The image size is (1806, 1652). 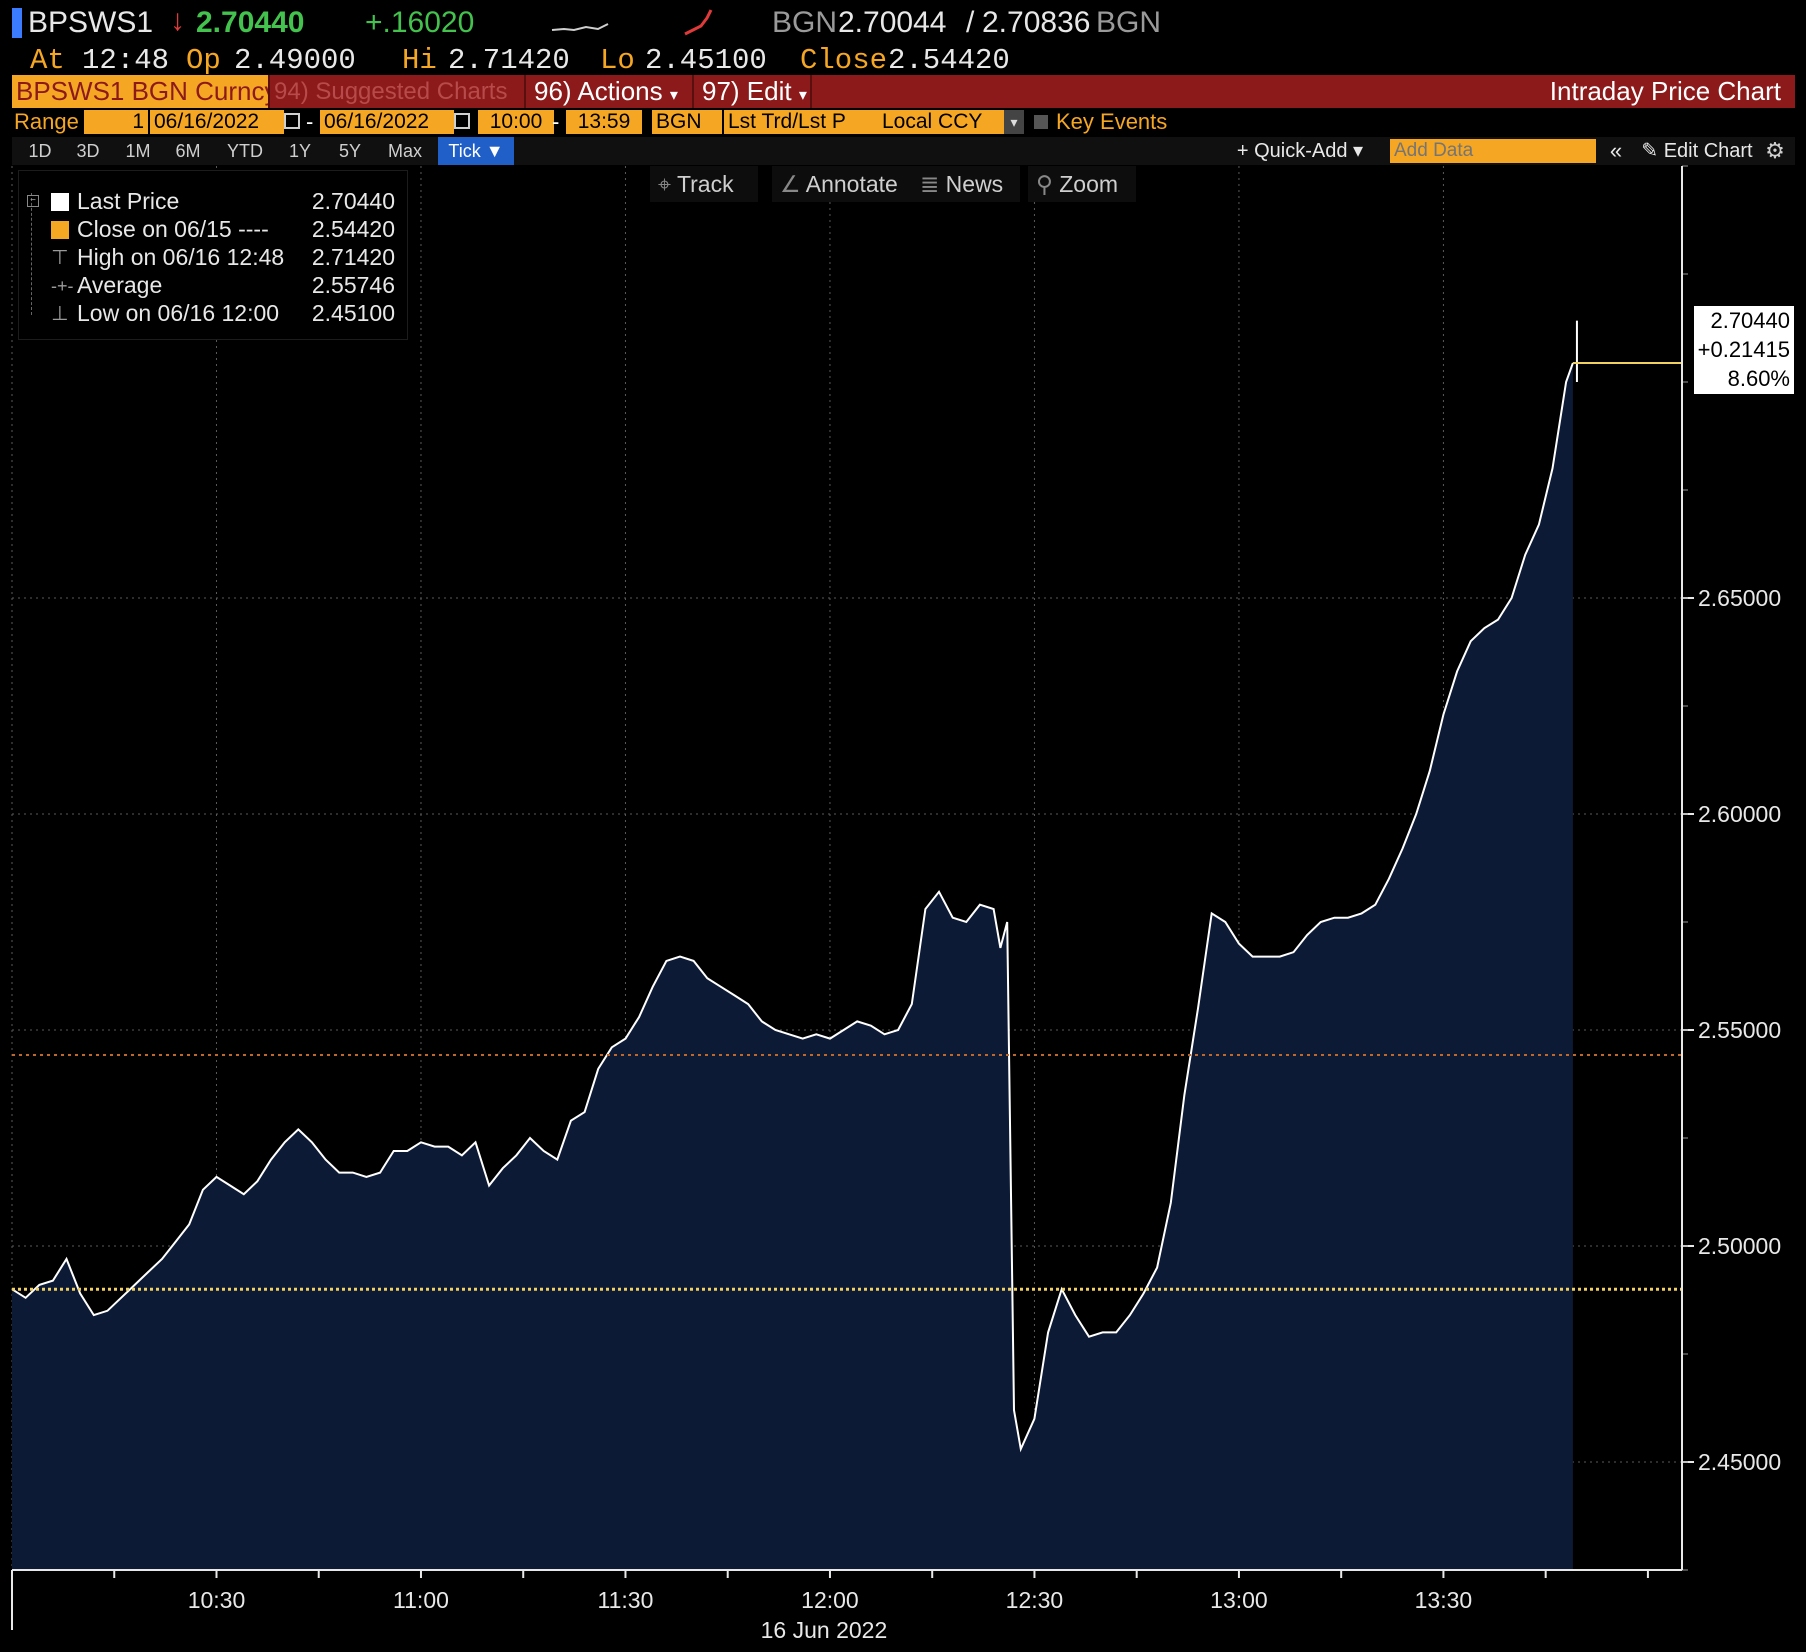 What do you see at coordinates (178, 313) in the screenshot?
I see `legend-name: Low on 06/16 12:00` at bounding box center [178, 313].